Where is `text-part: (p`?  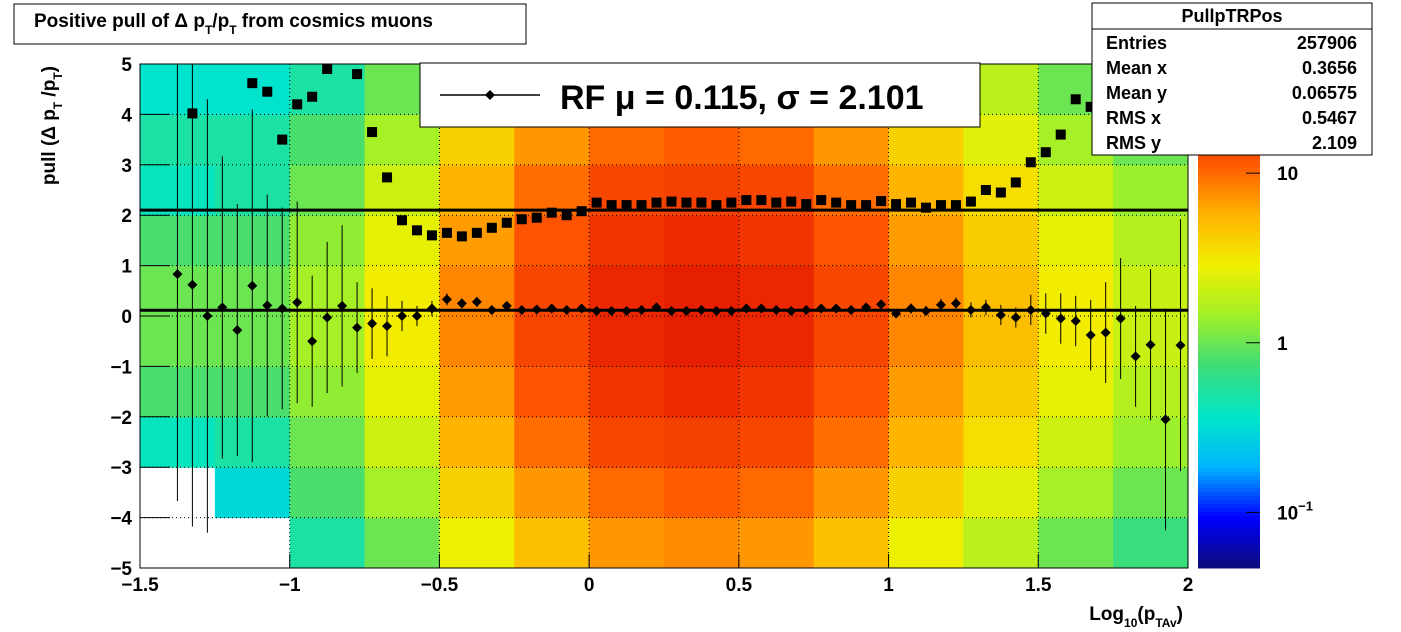 text-part: (p is located at coordinates (1146, 614).